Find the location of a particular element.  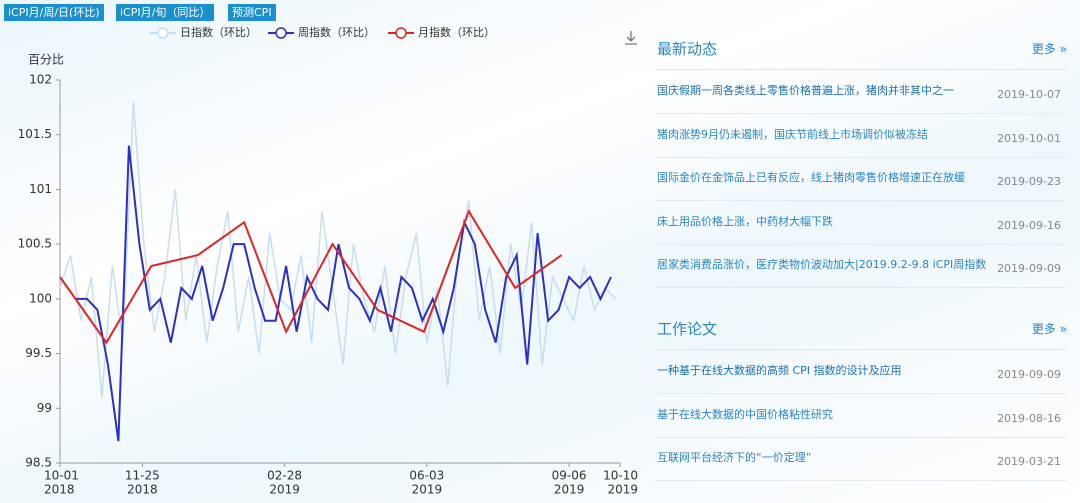

item-title: 国庆假期一周各类线上零售价格普遍上涨，猪肉并非其中之一 is located at coordinates (805, 90).